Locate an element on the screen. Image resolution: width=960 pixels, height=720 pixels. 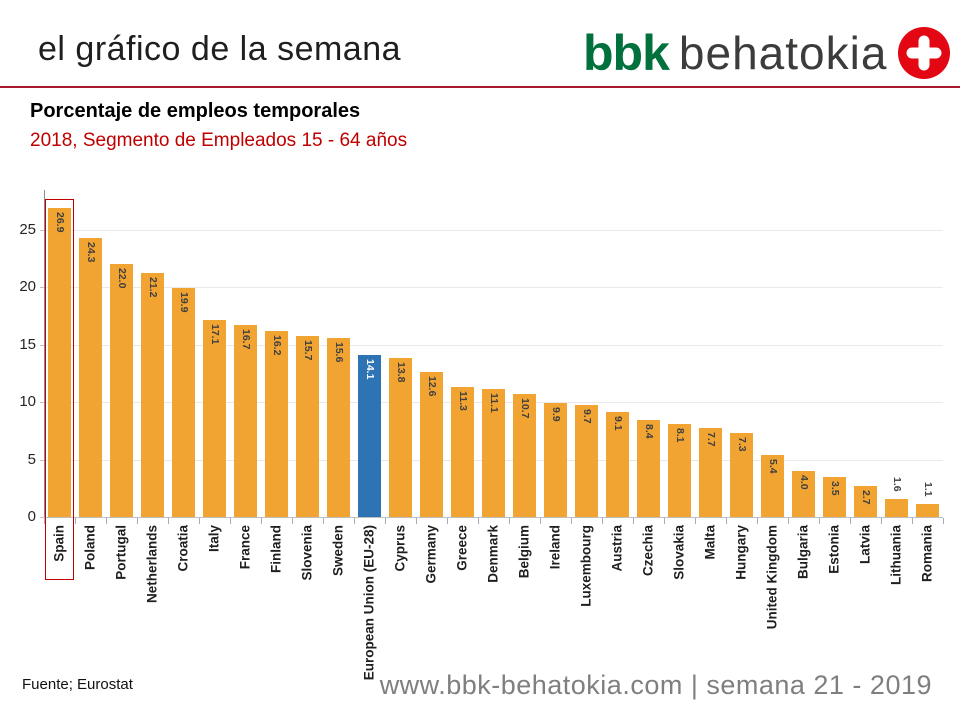
x-axis-label-text: Slovenia is located at coordinates (307, 553).